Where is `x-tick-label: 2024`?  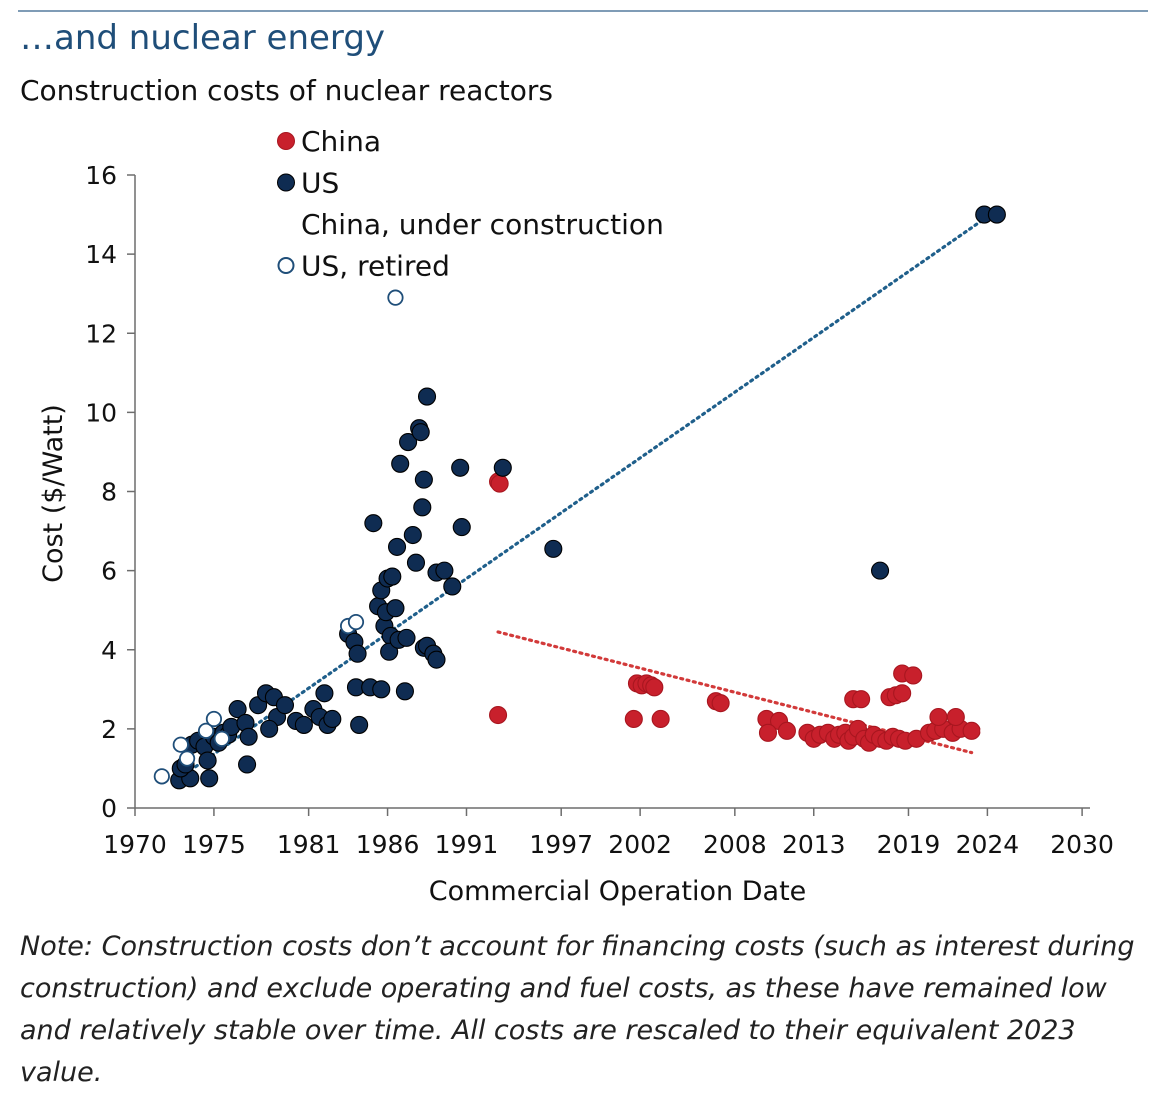 x-tick-label: 2024 is located at coordinates (988, 844).